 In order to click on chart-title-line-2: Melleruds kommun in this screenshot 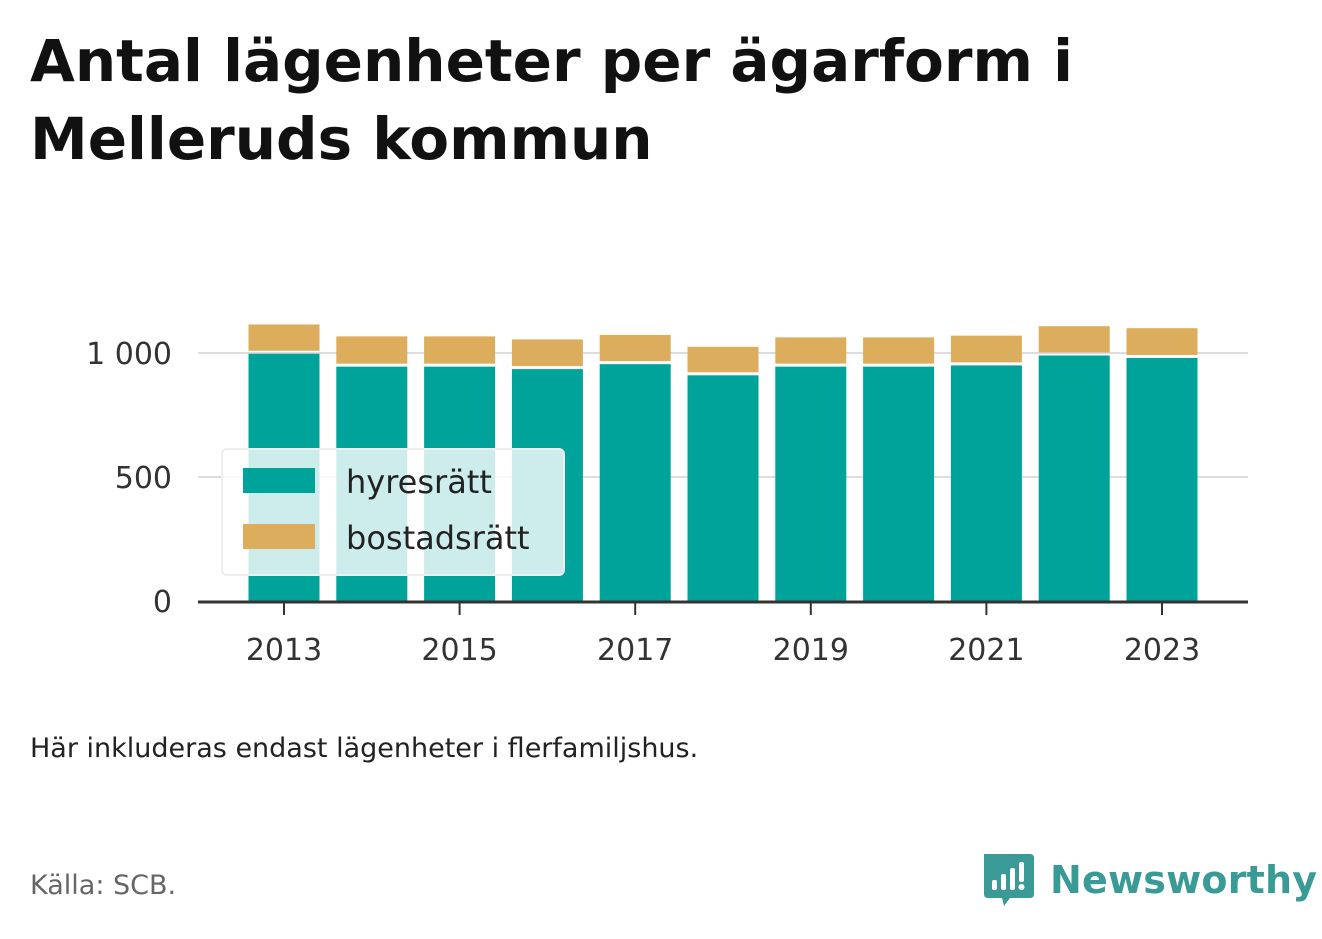, I will do `click(341, 139)`.